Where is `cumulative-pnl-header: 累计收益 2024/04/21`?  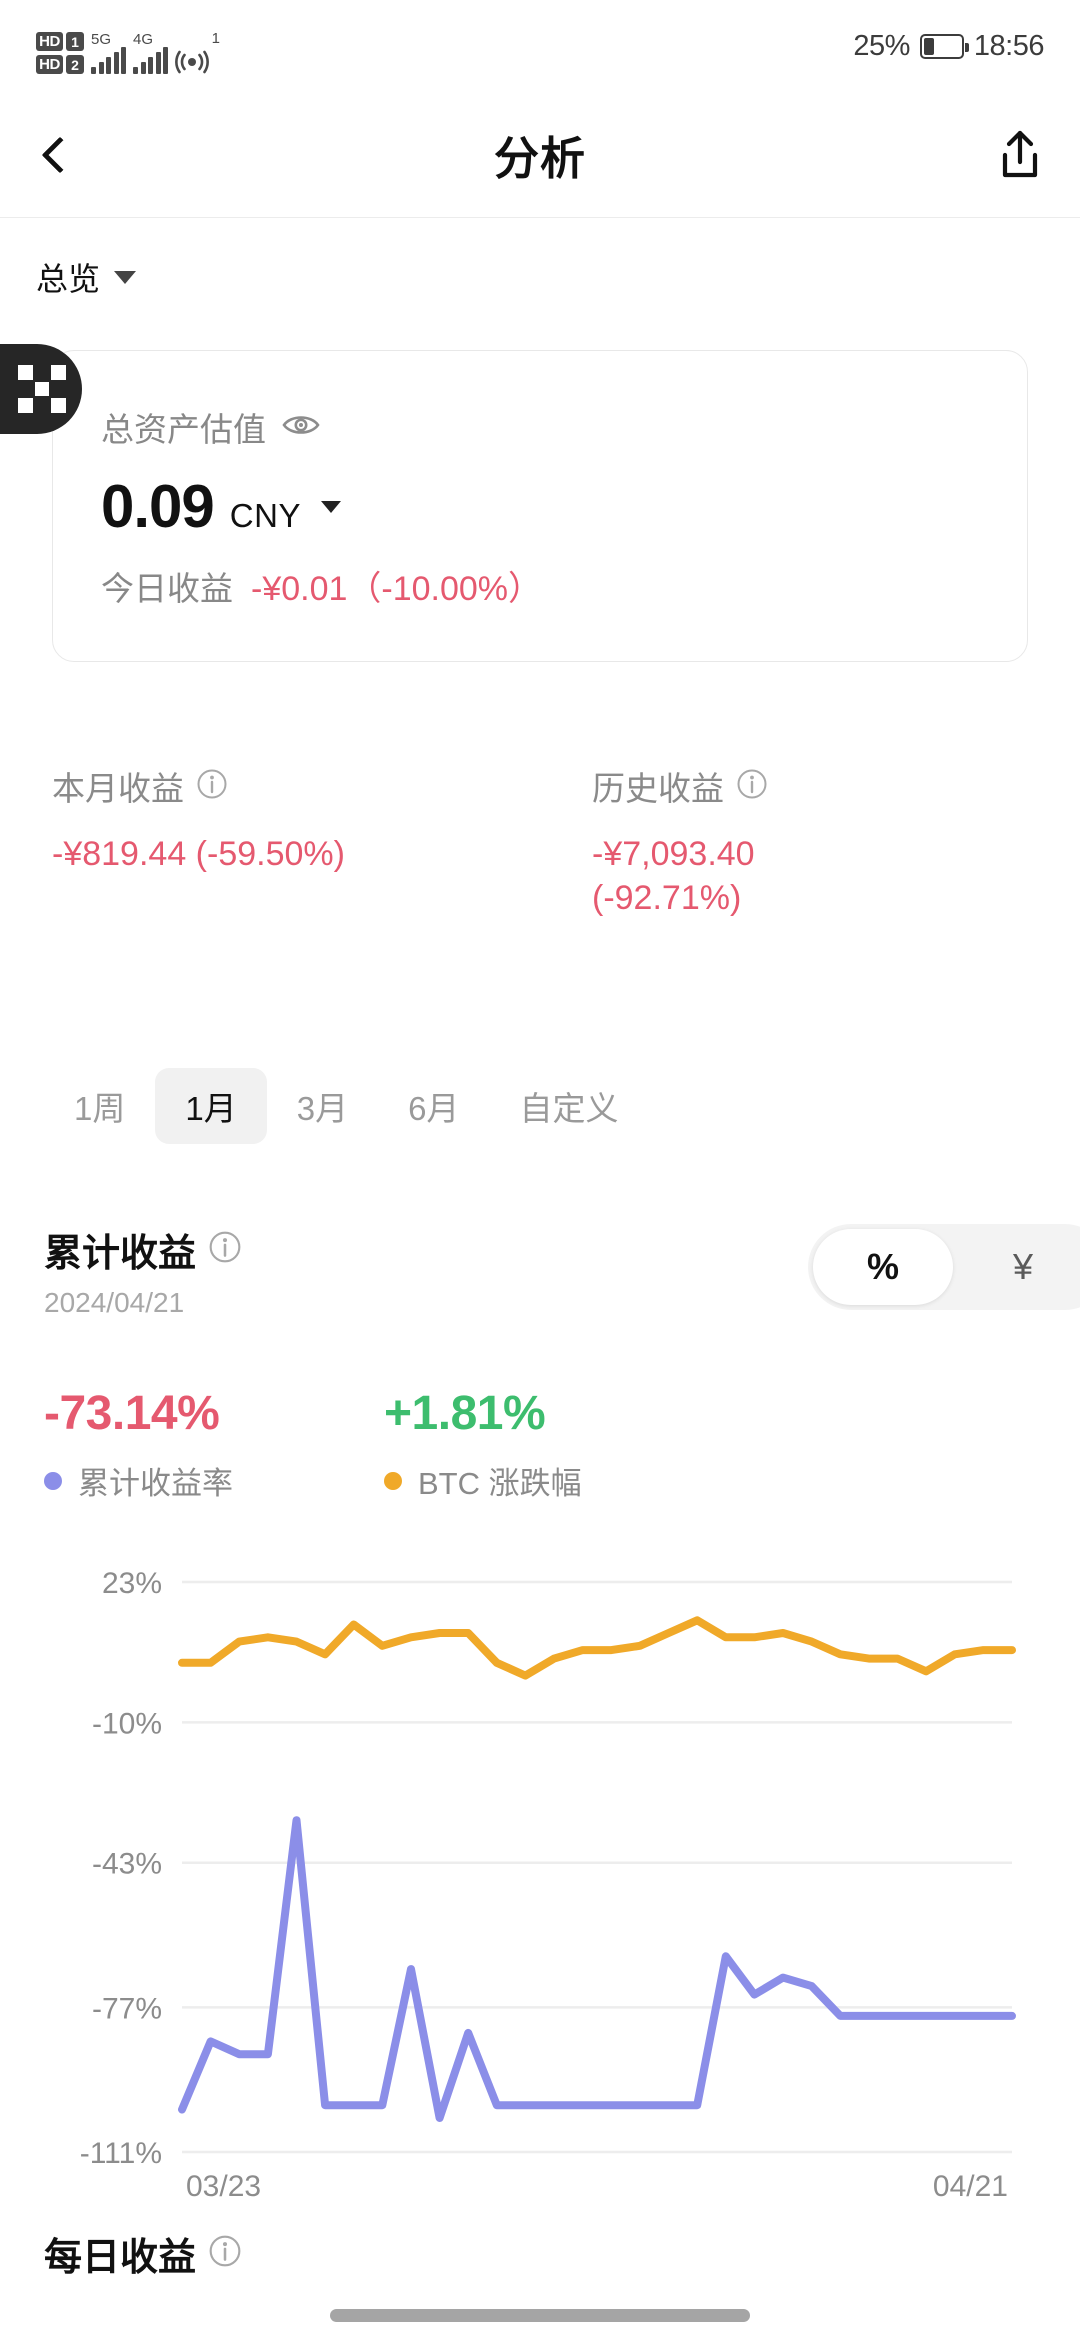
cumulative-pnl-header: 累计收益 2024/04/21 is located at coordinates (143, 1270).